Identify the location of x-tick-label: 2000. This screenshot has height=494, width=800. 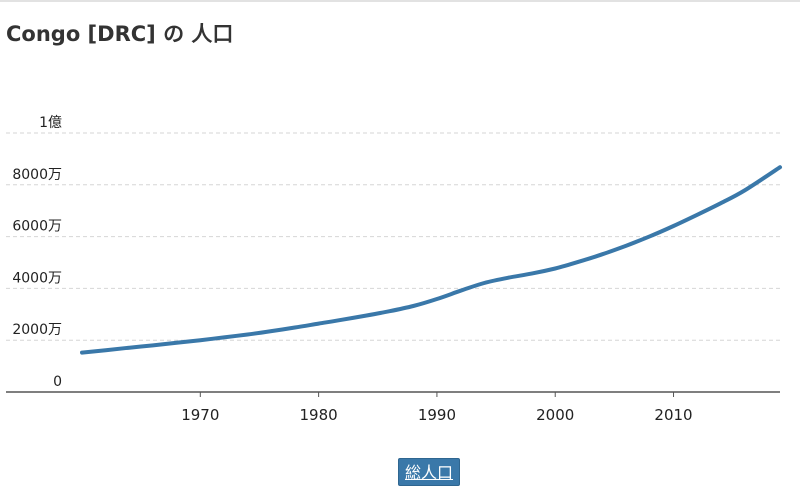
(555, 415).